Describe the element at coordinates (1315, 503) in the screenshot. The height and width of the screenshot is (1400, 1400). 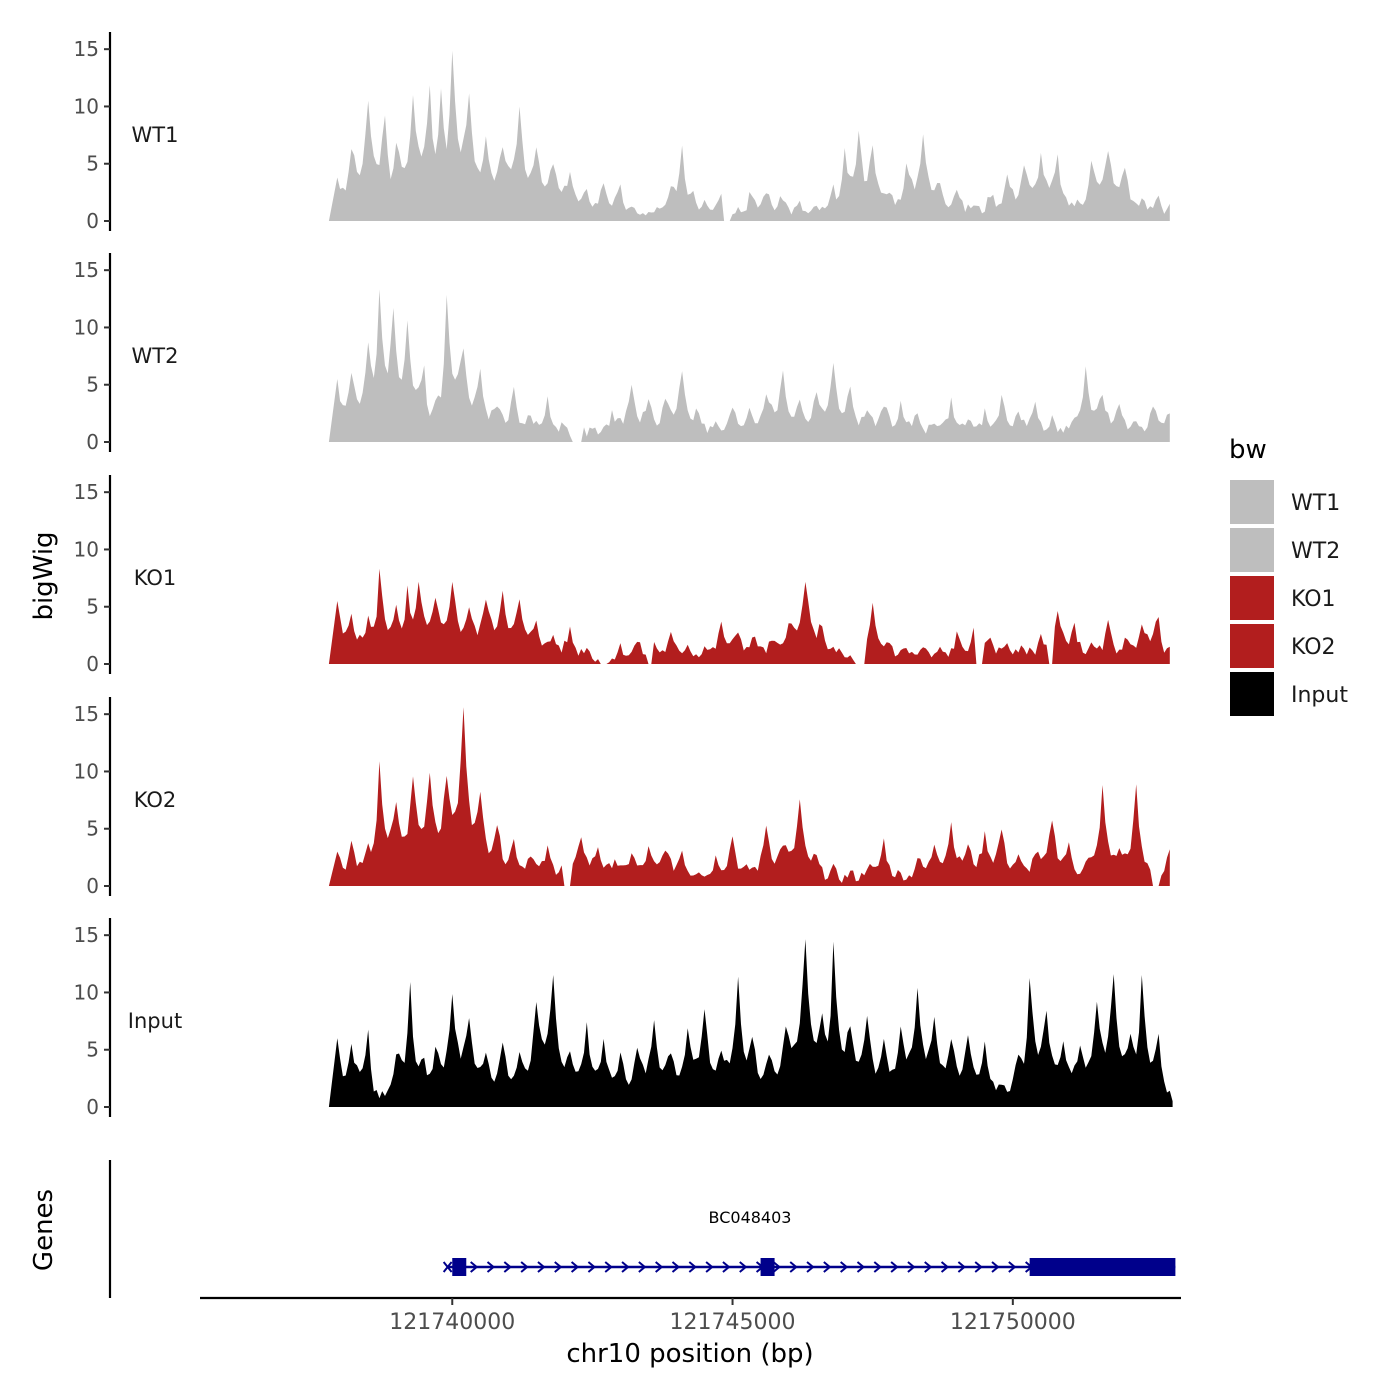
I see `legend-label: WT1` at that location.